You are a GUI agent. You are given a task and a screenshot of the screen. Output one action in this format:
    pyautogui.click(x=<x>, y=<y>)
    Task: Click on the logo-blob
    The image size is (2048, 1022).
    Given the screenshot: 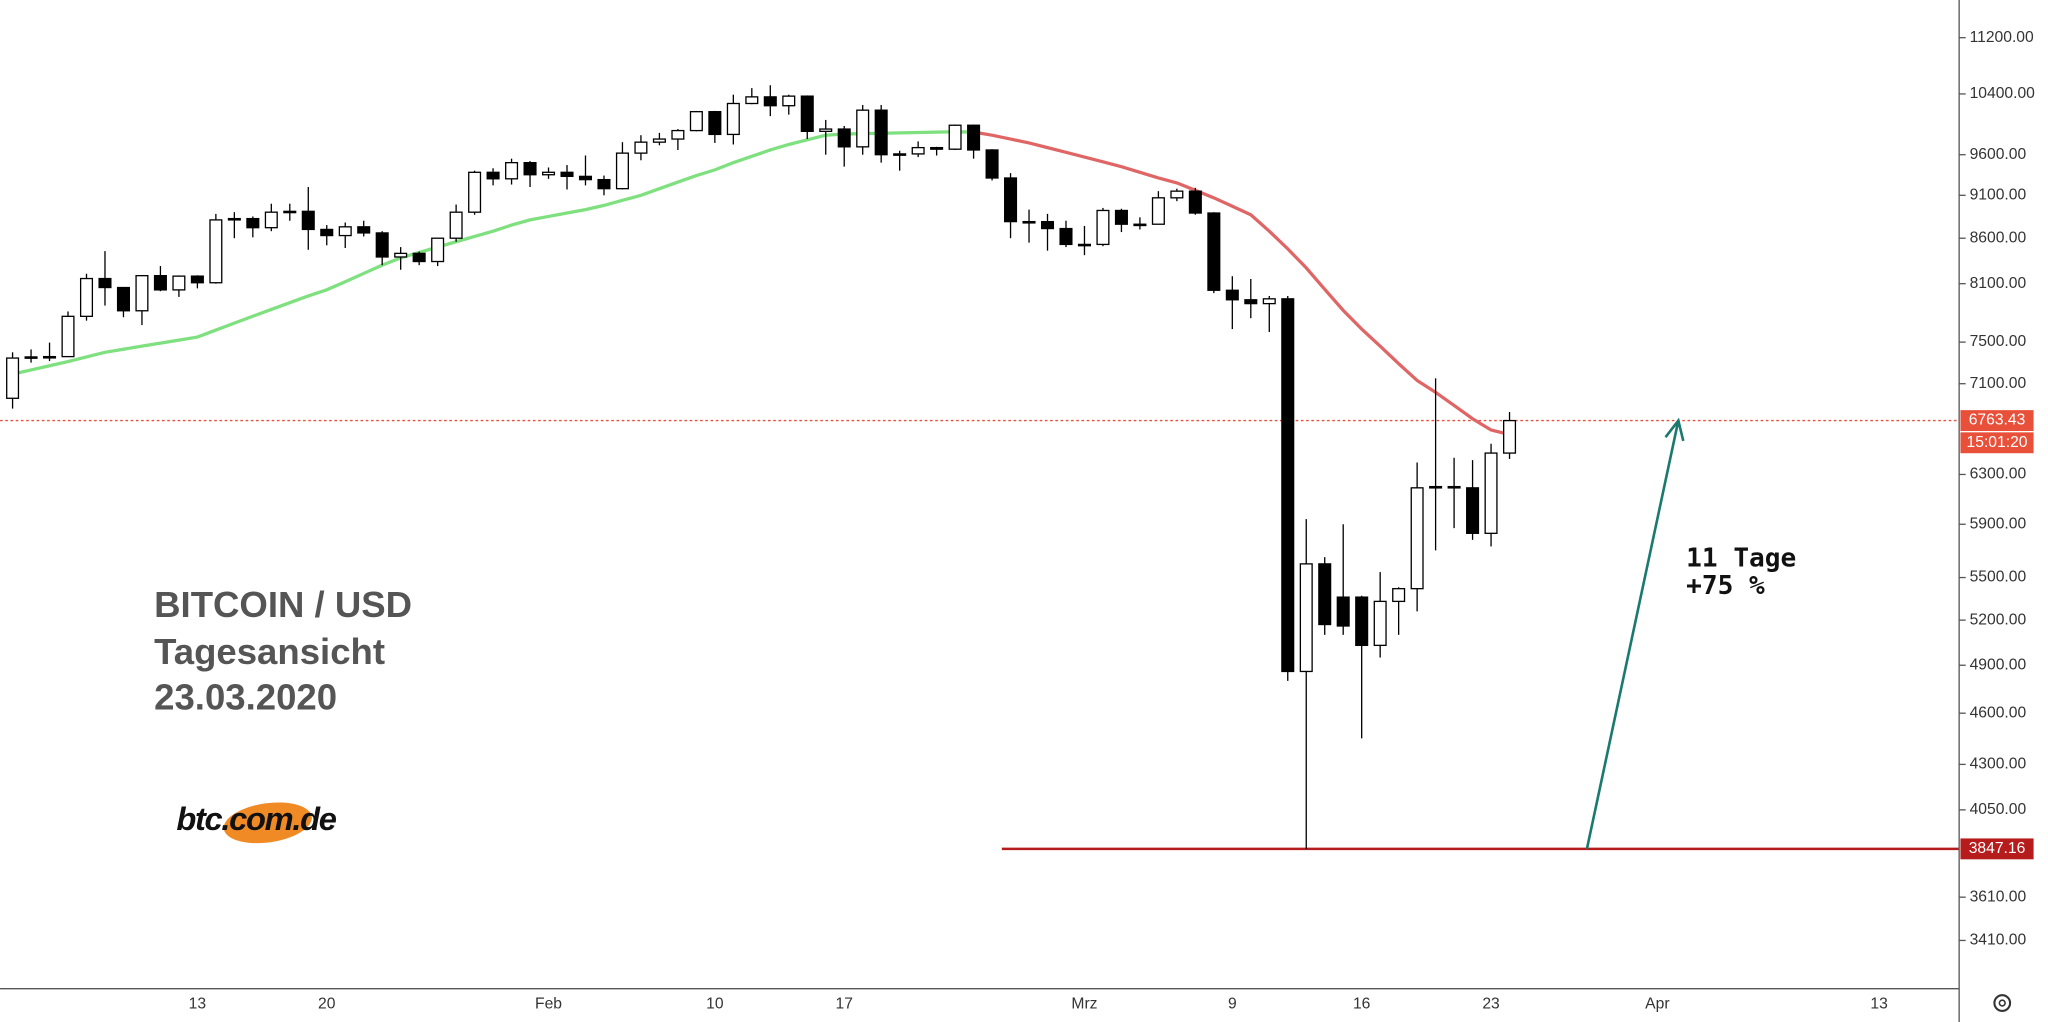 What is the action you would take?
    pyautogui.click(x=267, y=823)
    